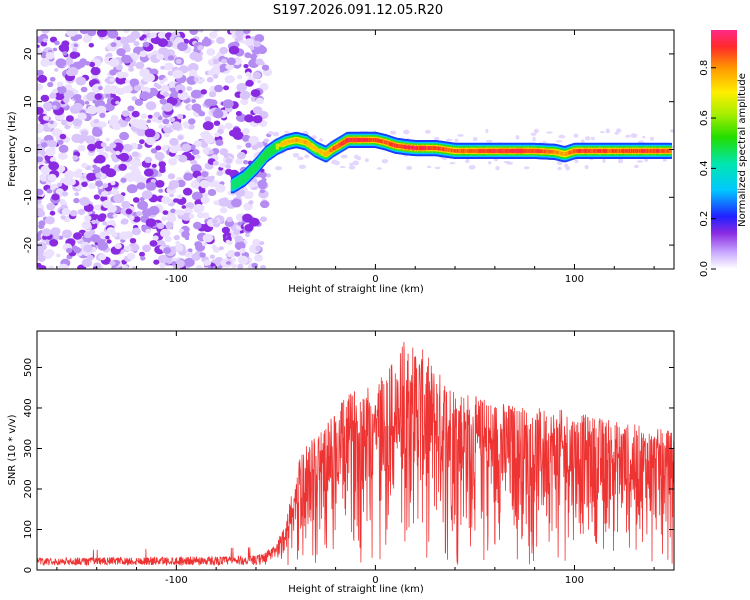 The height and width of the screenshot is (600, 750). What do you see at coordinates (277, 146) in the screenshot?
I see `ridge-segment` at bounding box center [277, 146].